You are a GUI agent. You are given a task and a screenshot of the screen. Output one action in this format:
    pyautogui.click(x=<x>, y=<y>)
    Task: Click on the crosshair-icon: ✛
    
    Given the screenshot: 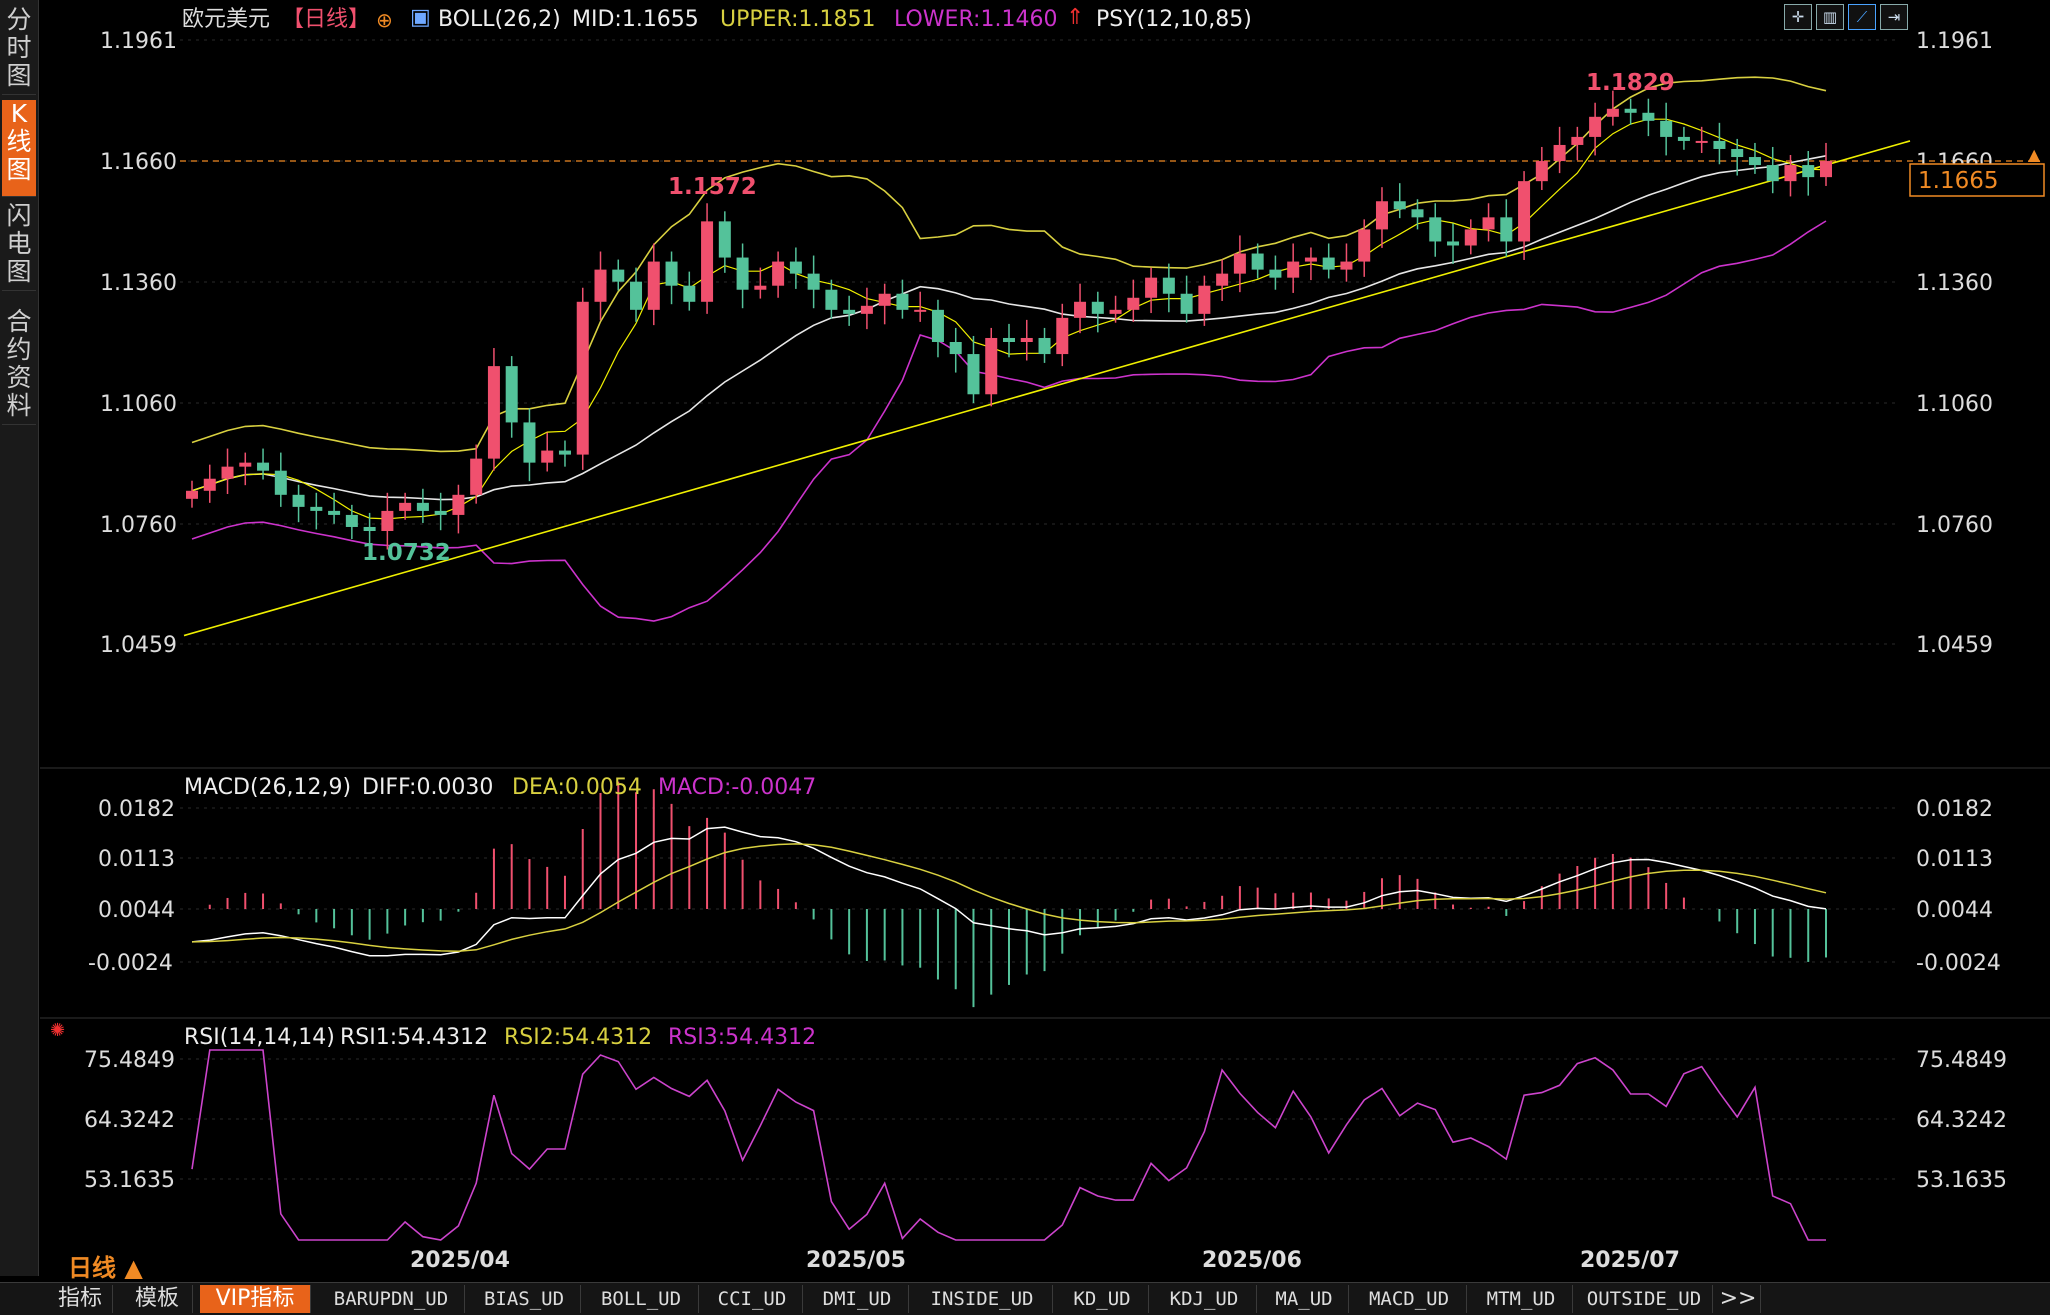 What is the action you would take?
    pyautogui.click(x=1798, y=17)
    